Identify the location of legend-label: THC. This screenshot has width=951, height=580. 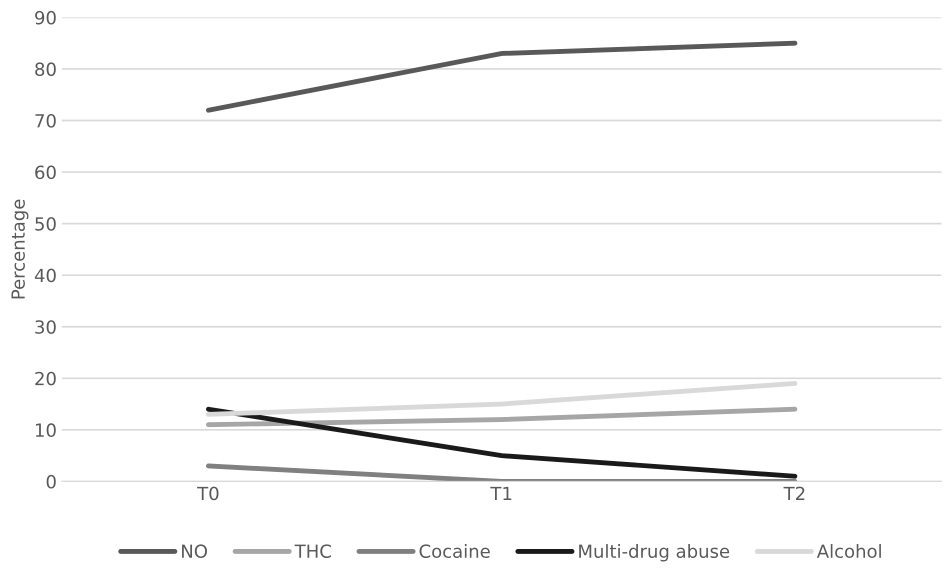
(312, 551).